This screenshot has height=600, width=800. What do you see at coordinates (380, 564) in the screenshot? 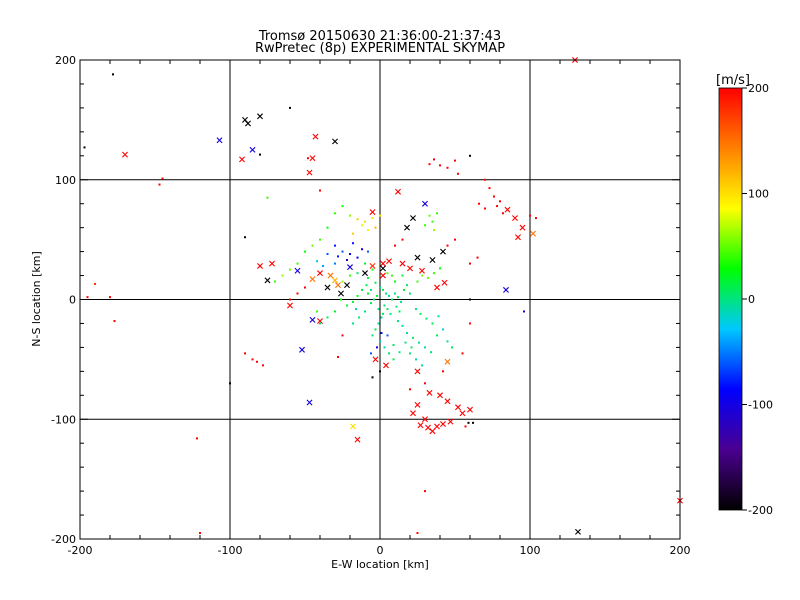
I see `x-axis-label: E-W location [km]` at bounding box center [380, 564].